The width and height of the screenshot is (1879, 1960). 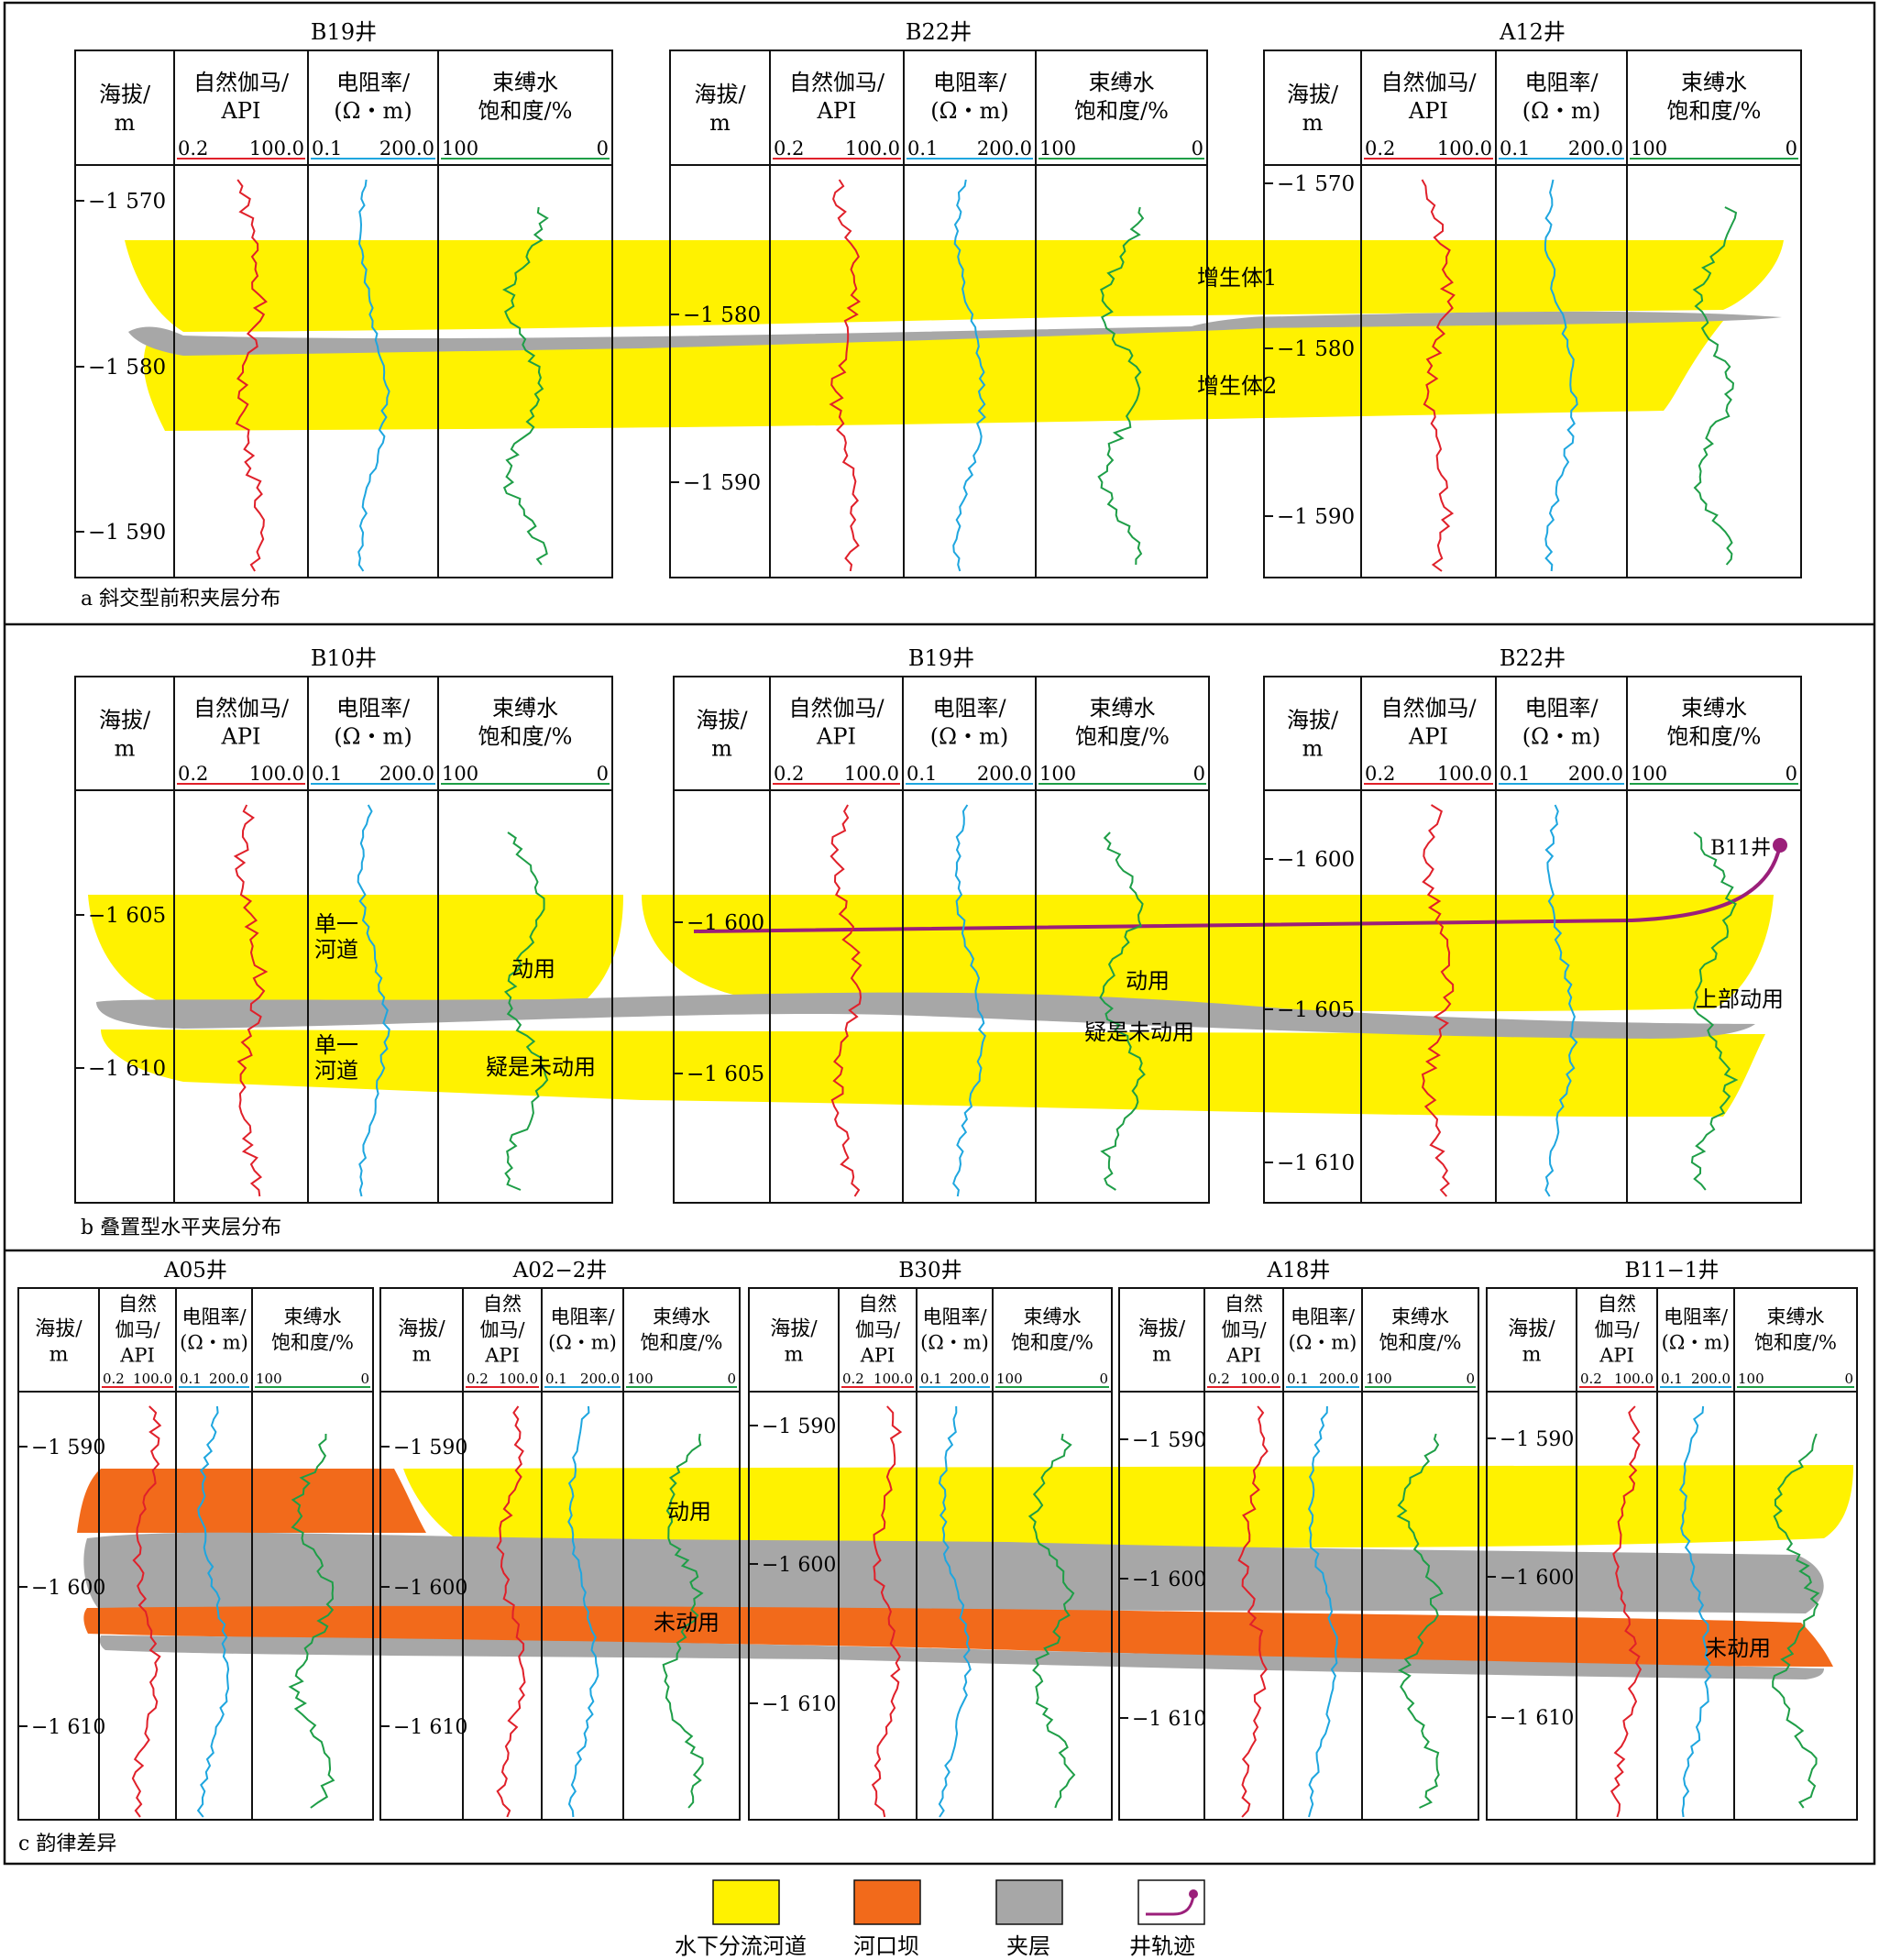 I want to click on label-suspected-unproduced-b19: 疑是未动用, so click(x=1139, y=1032).